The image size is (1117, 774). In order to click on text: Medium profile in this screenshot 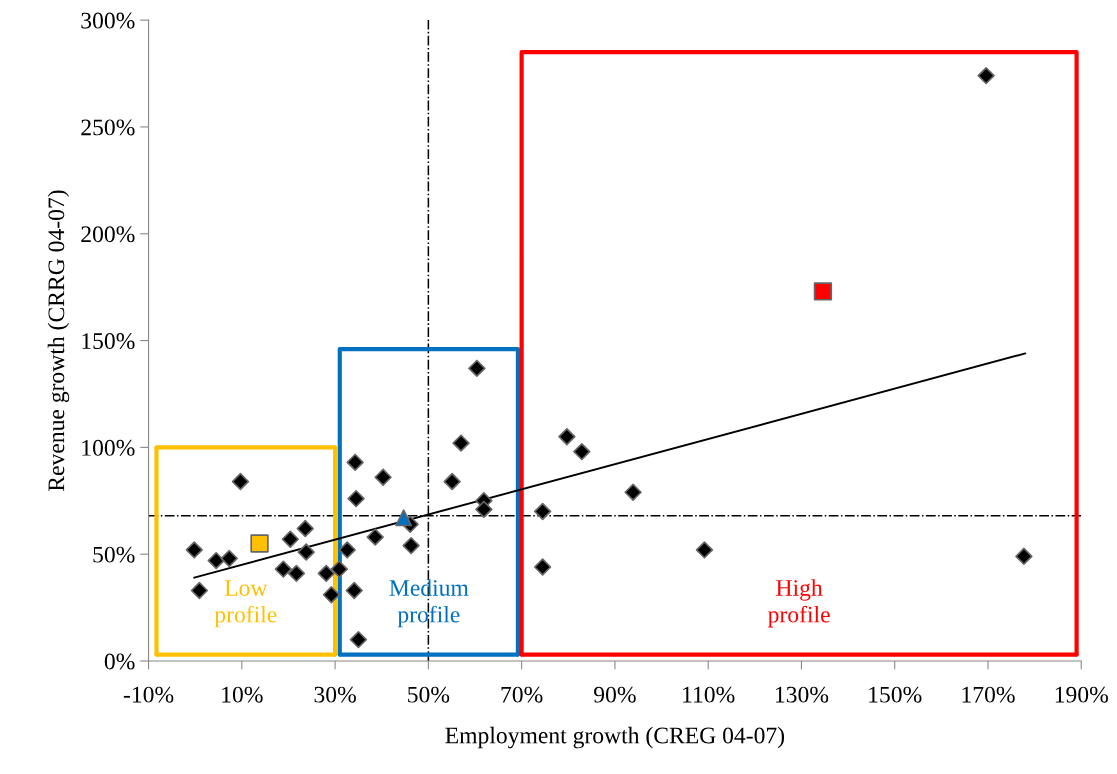, I will do `click(429, 603)`.